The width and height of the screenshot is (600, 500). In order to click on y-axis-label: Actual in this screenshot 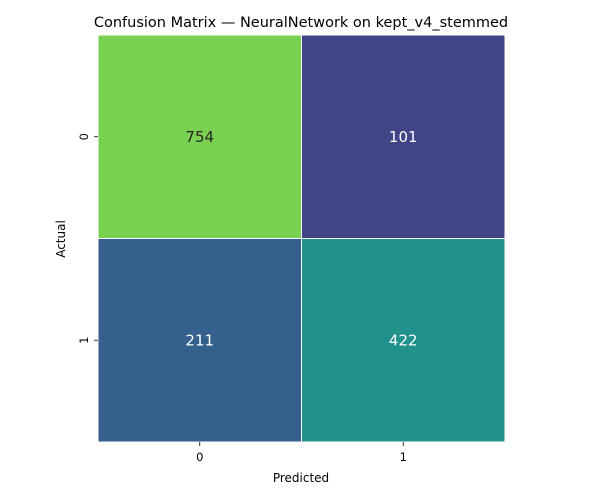, I will do `click(61, 239)`.